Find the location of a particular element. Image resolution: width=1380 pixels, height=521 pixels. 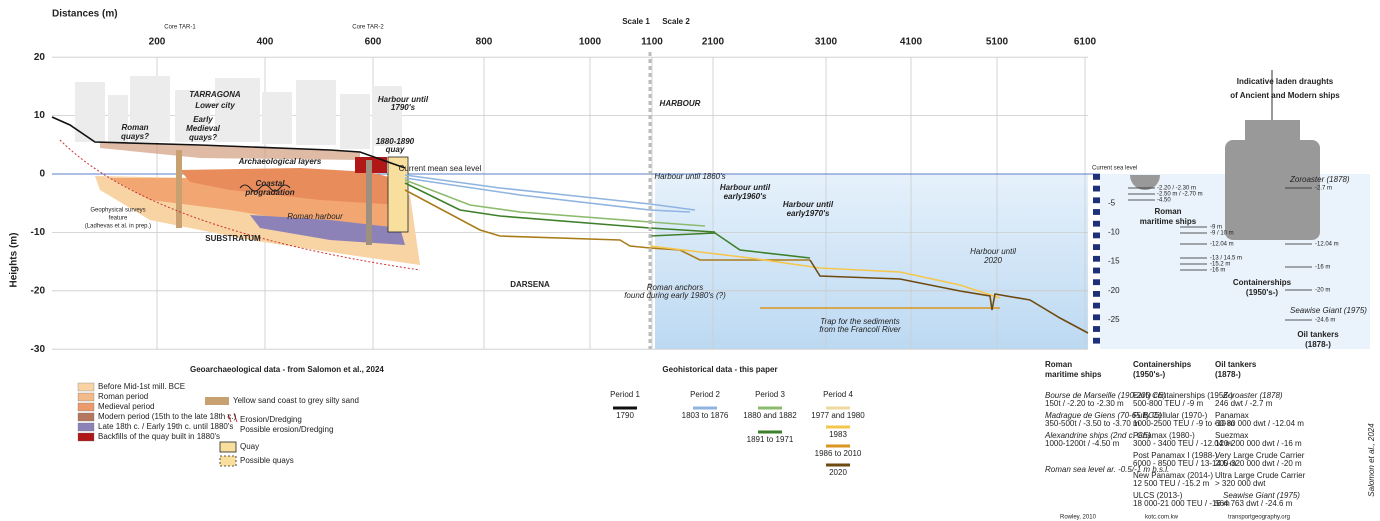

label: early1960's is located at coordinates (745, 196).